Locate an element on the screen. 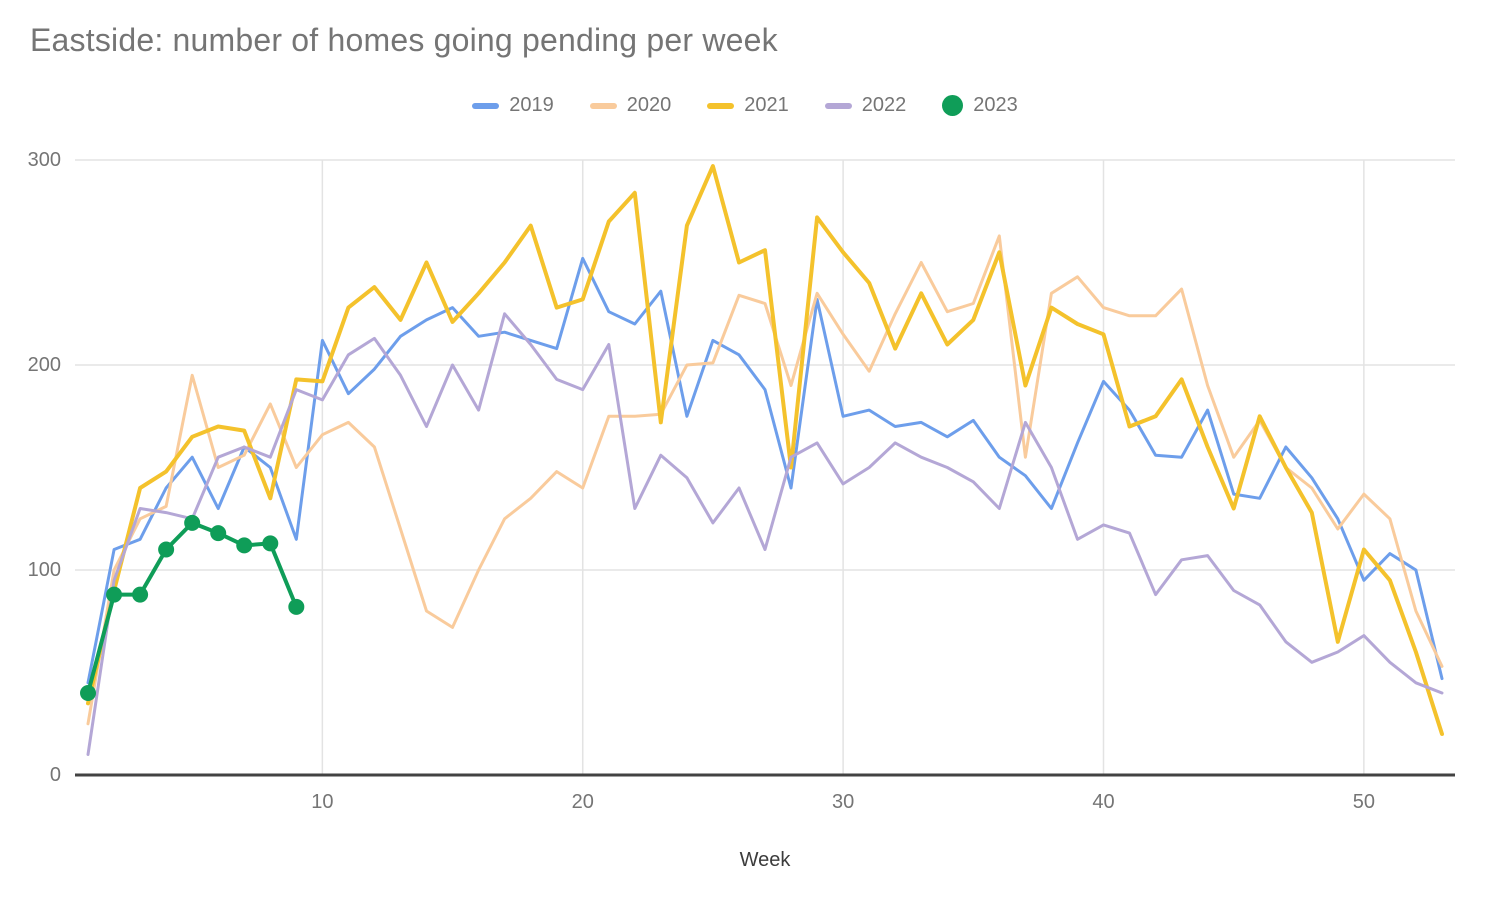 The width and height of the screenshot is (1490, 898). legend-label: 2020 is located at coordinates (649, 105).